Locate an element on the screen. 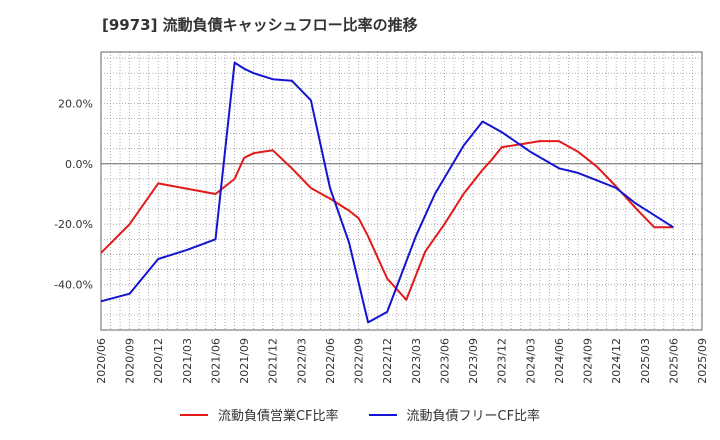  x-tick-label: 2024/12 is located at coordinates (616, 361).